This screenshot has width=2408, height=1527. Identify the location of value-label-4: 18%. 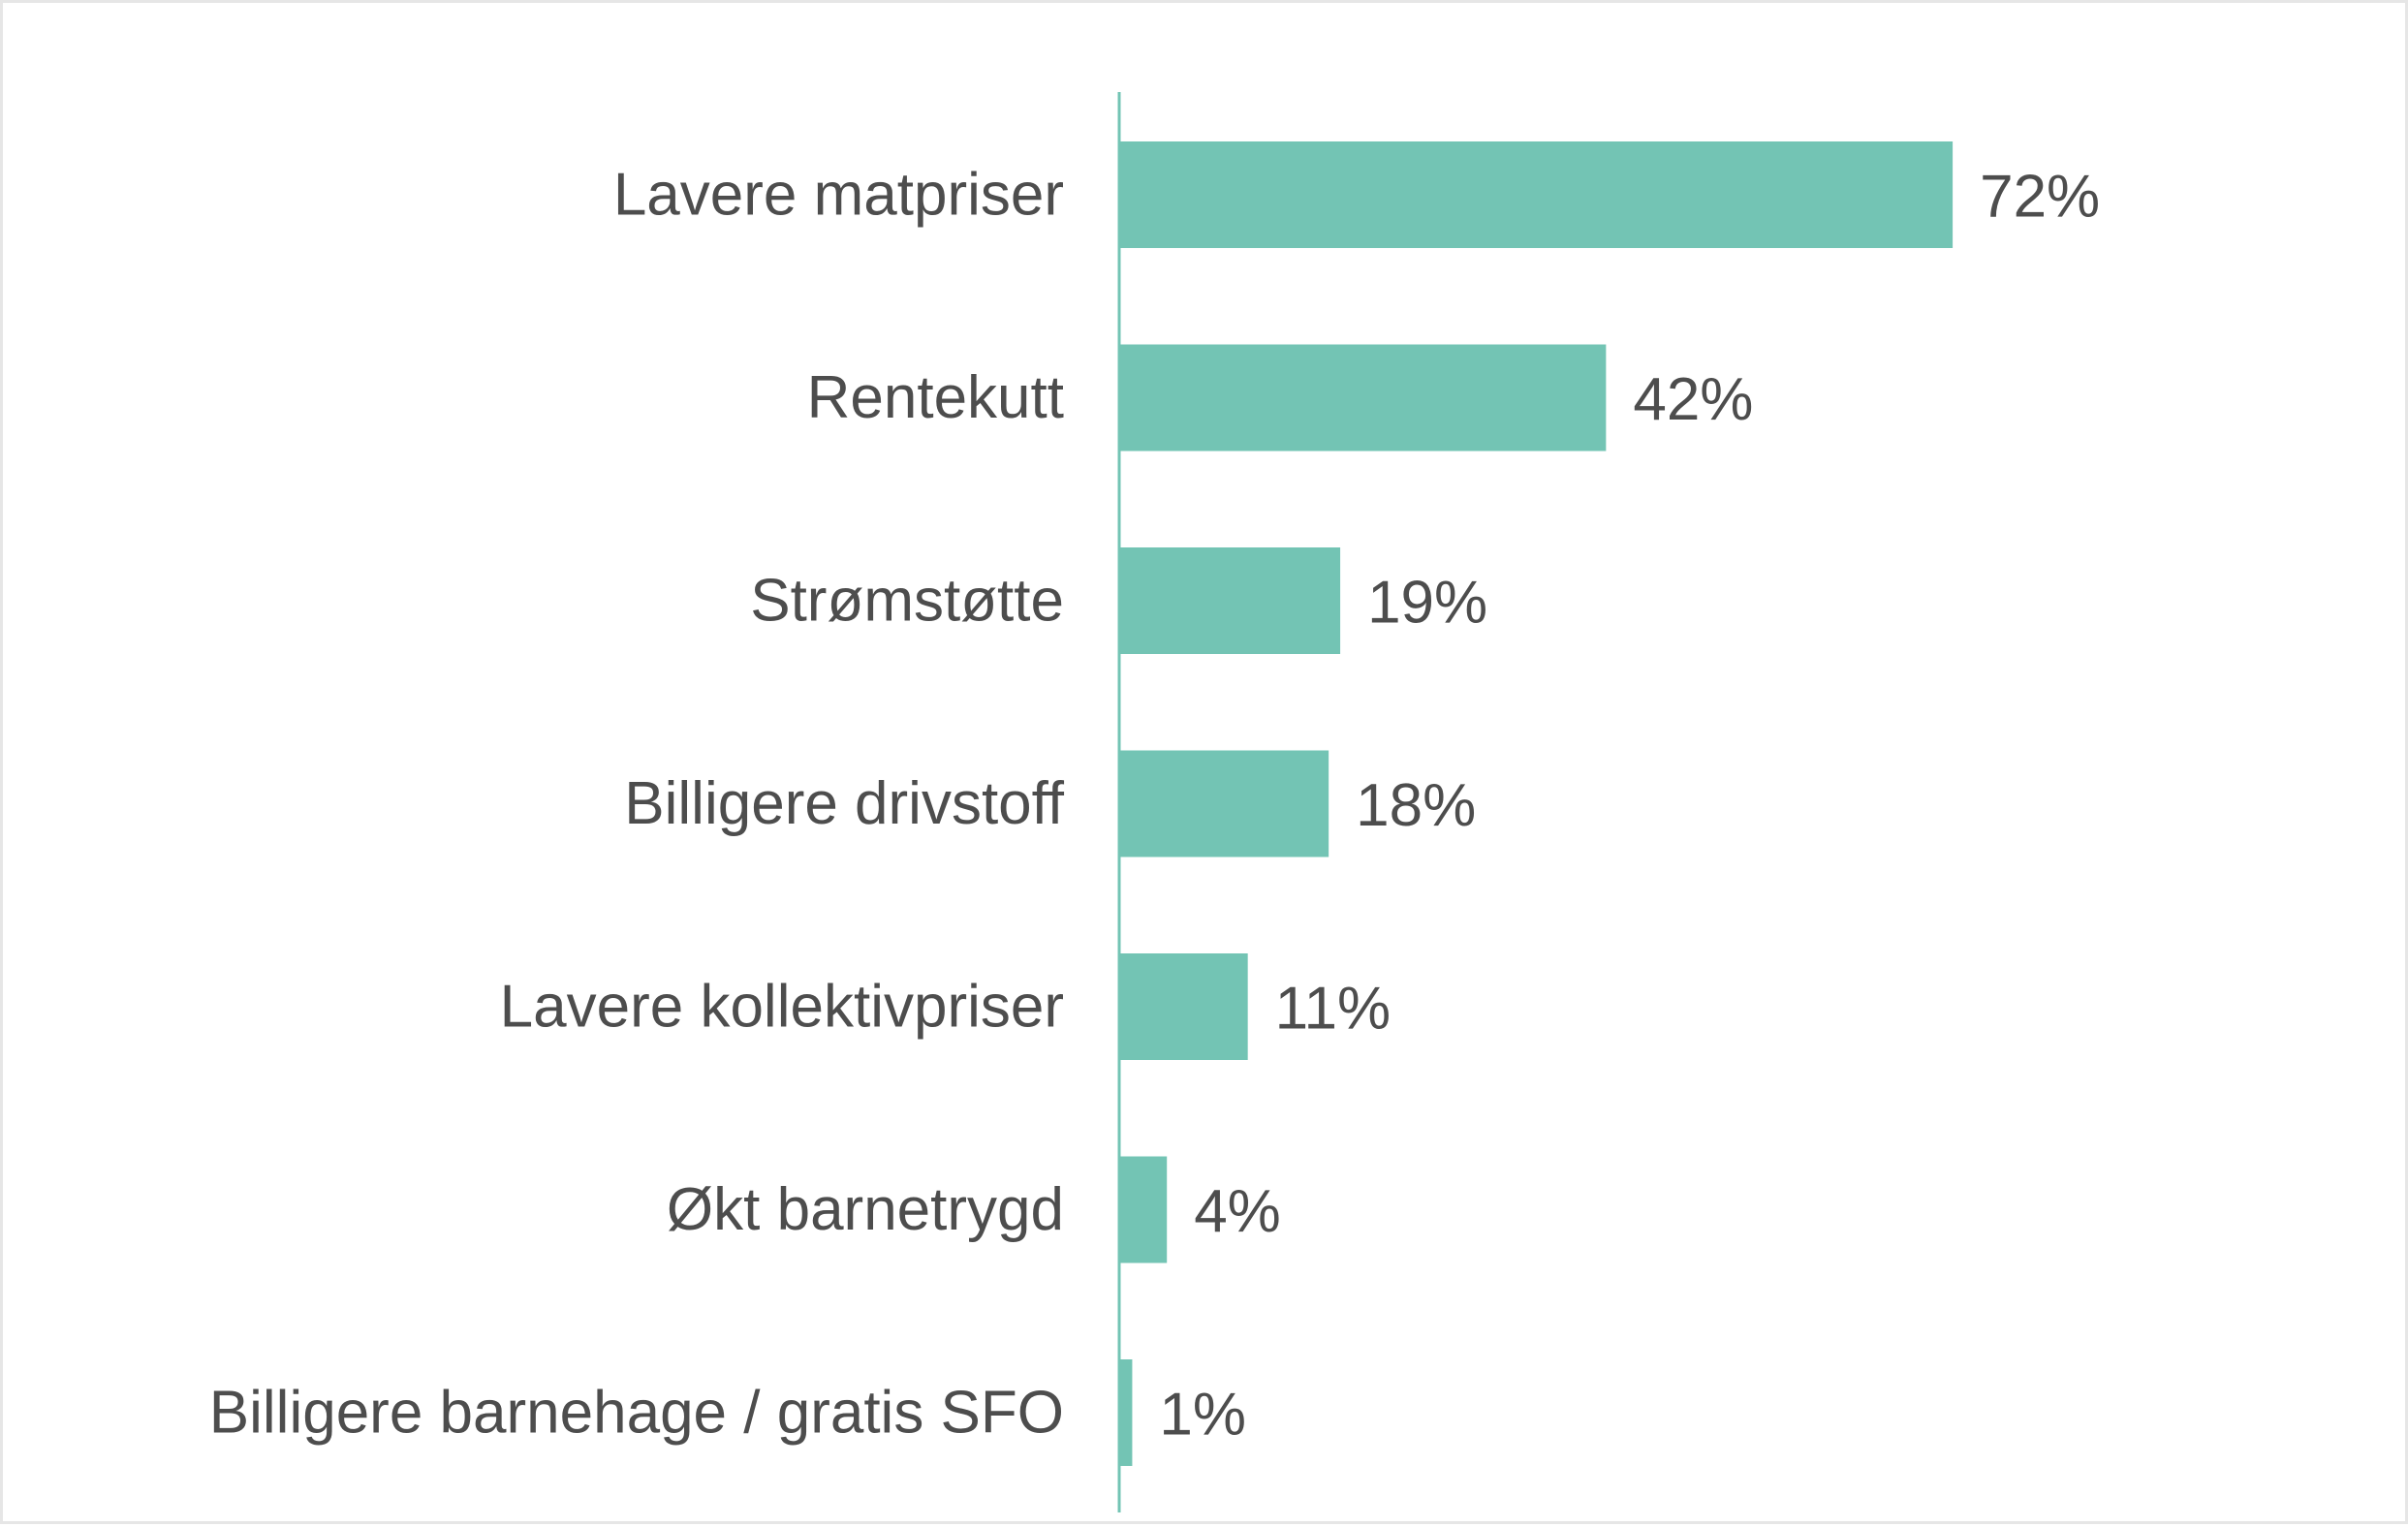
(1416, 806).